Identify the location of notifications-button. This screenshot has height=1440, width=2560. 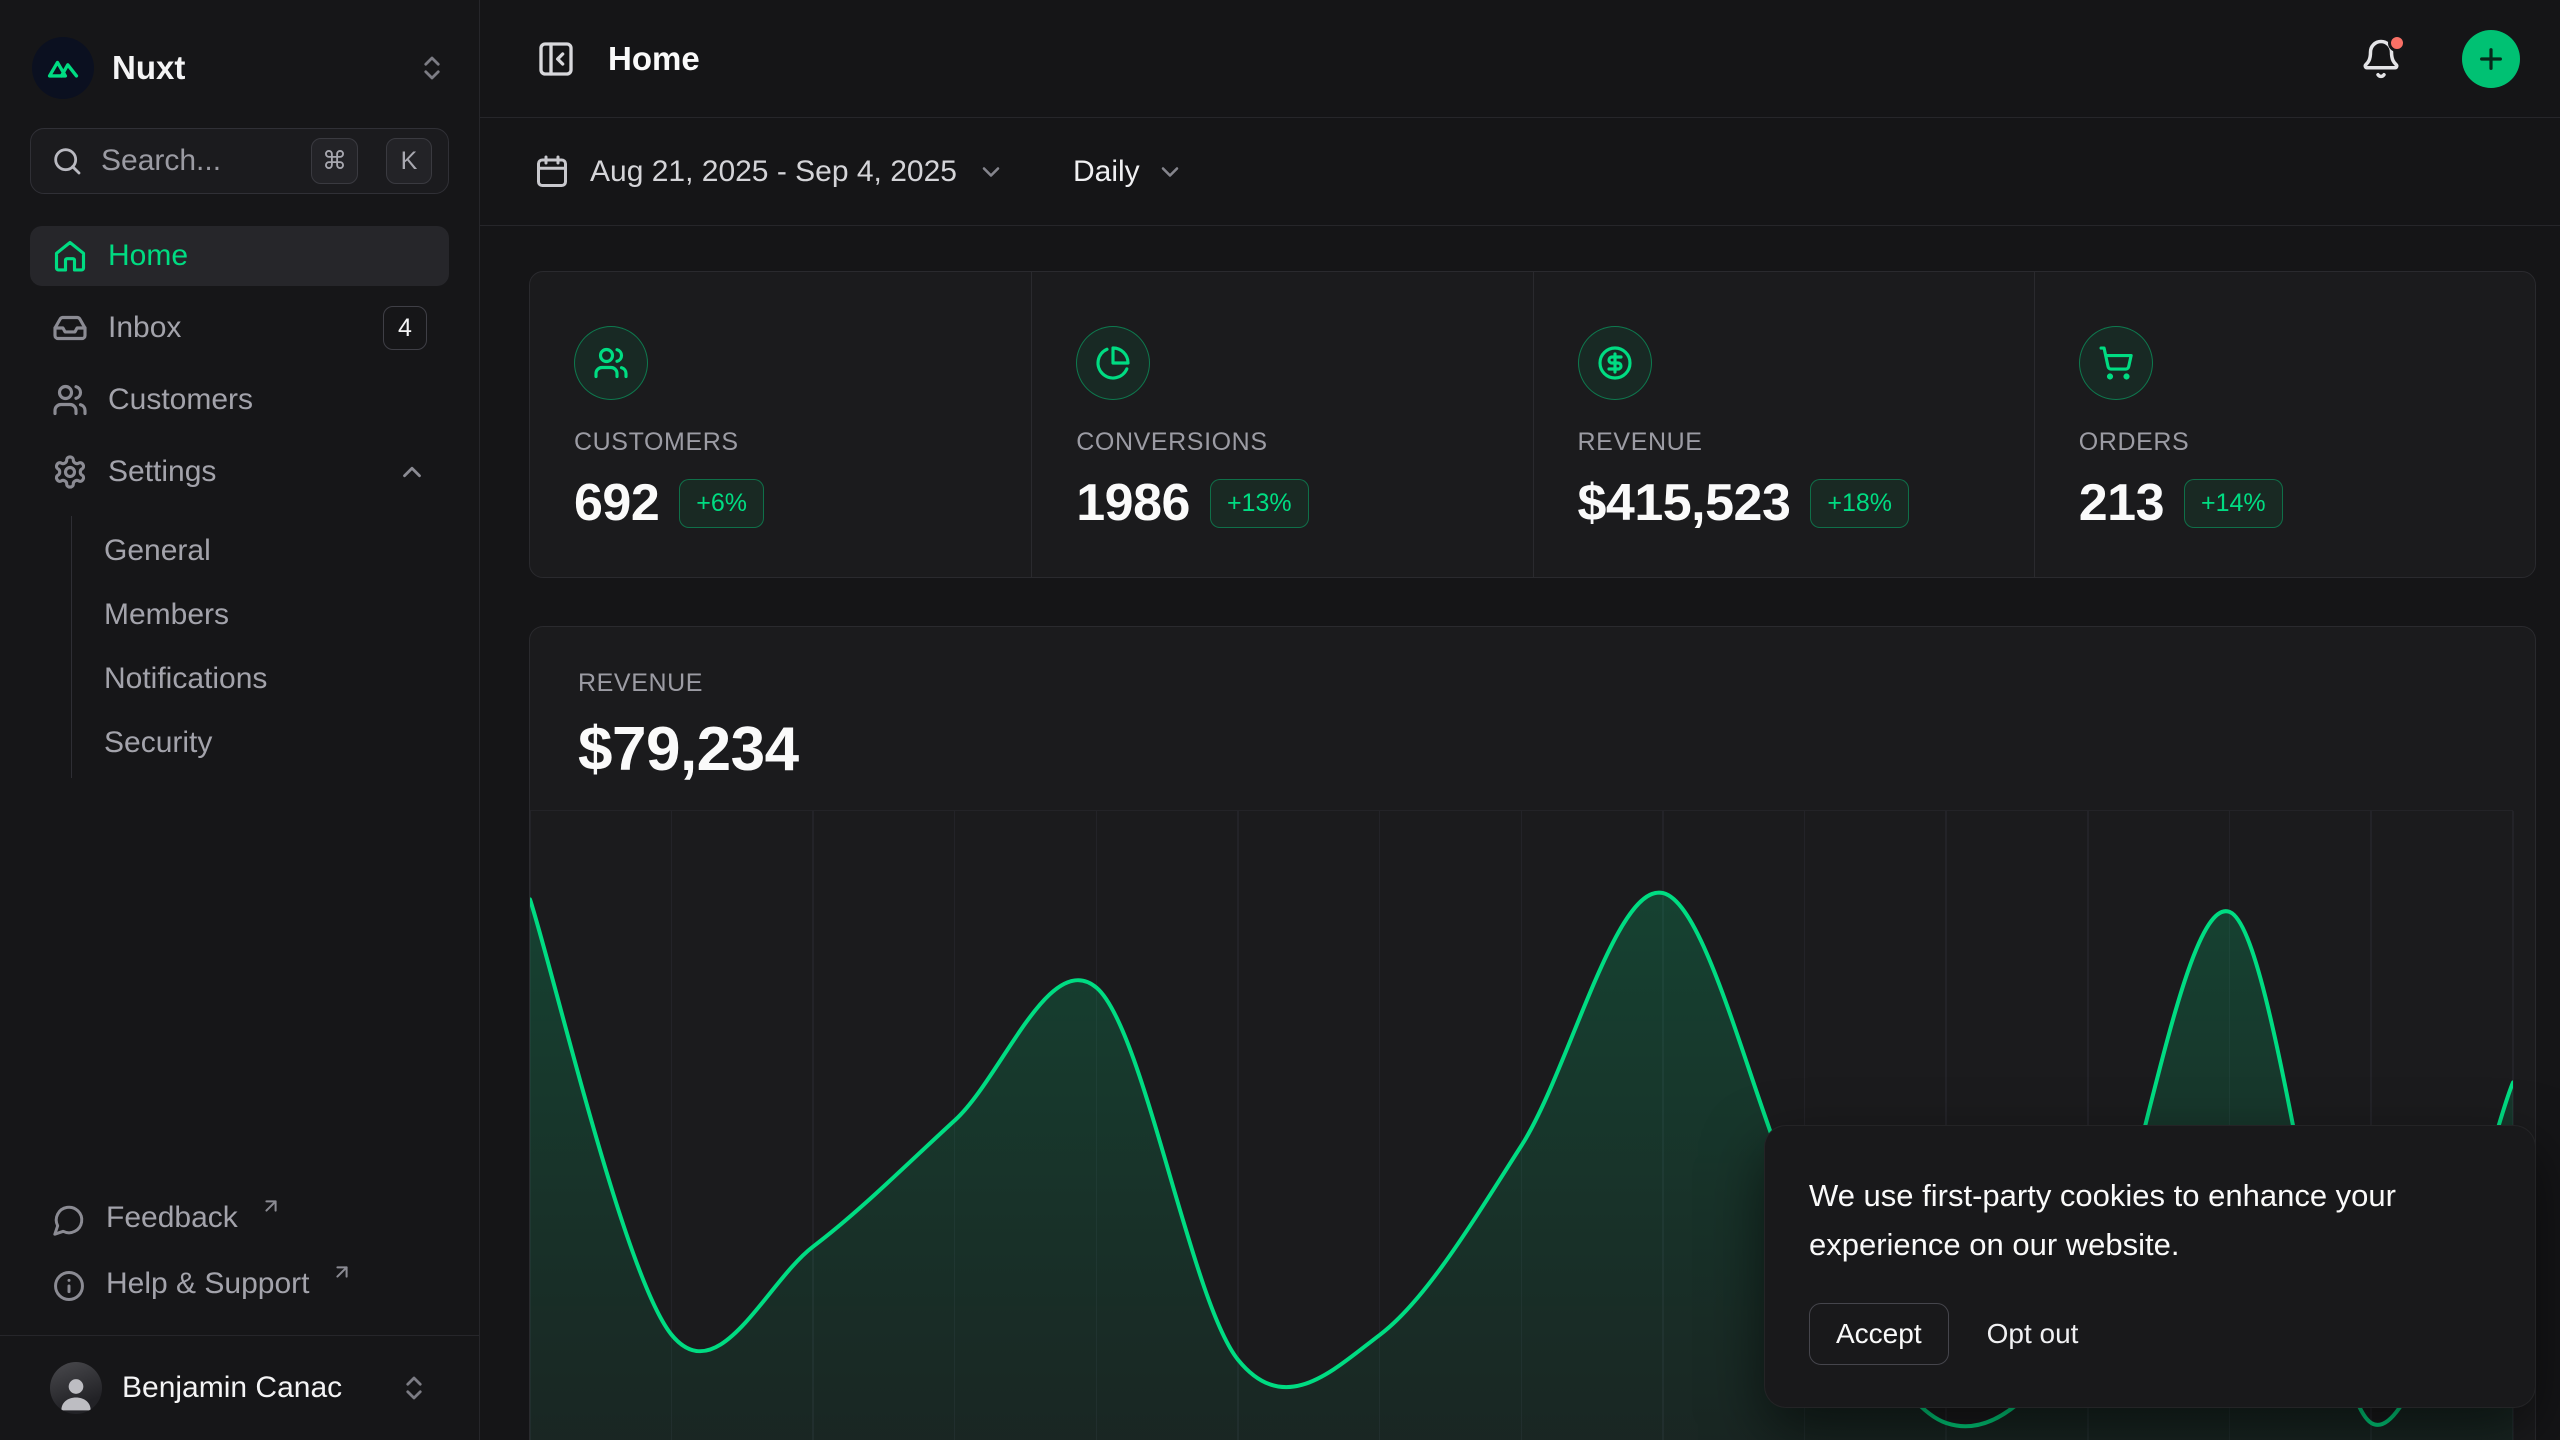
(2381, 59).